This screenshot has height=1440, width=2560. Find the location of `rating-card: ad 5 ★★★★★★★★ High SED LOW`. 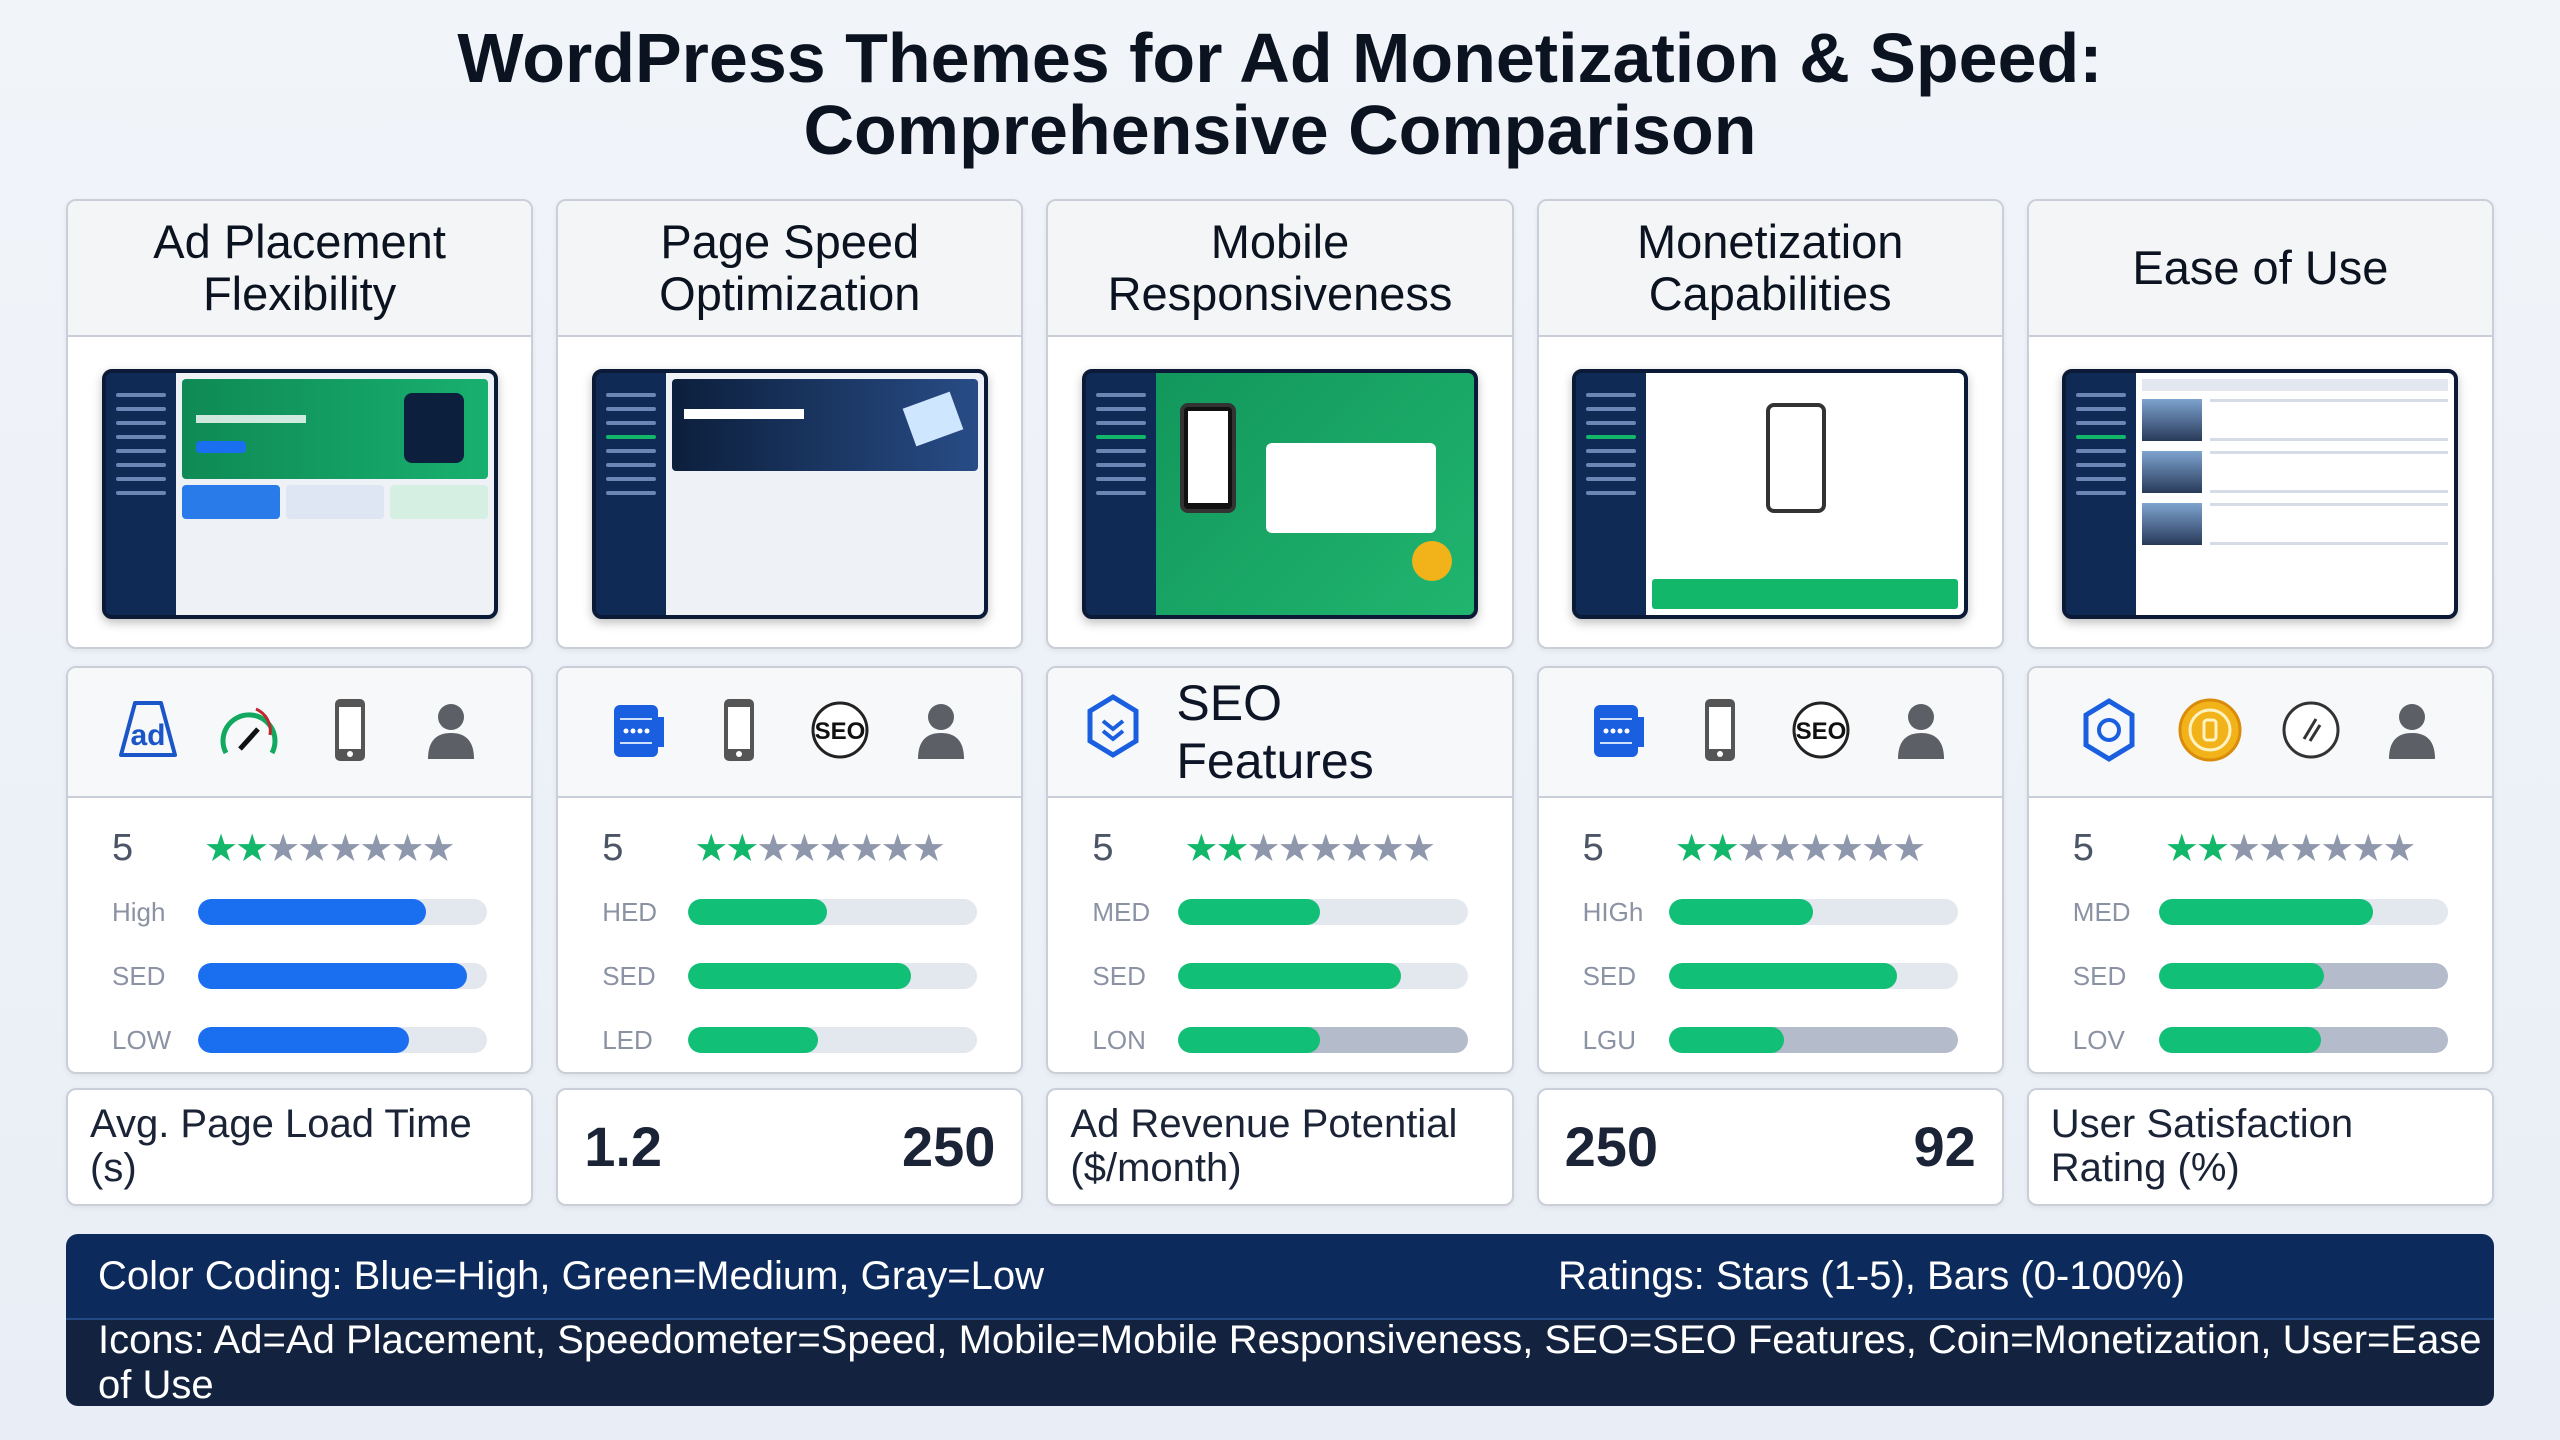

rating-card: ad 5 ★★★★★★★★ High SED LOW is located at coordinates (300, 870).